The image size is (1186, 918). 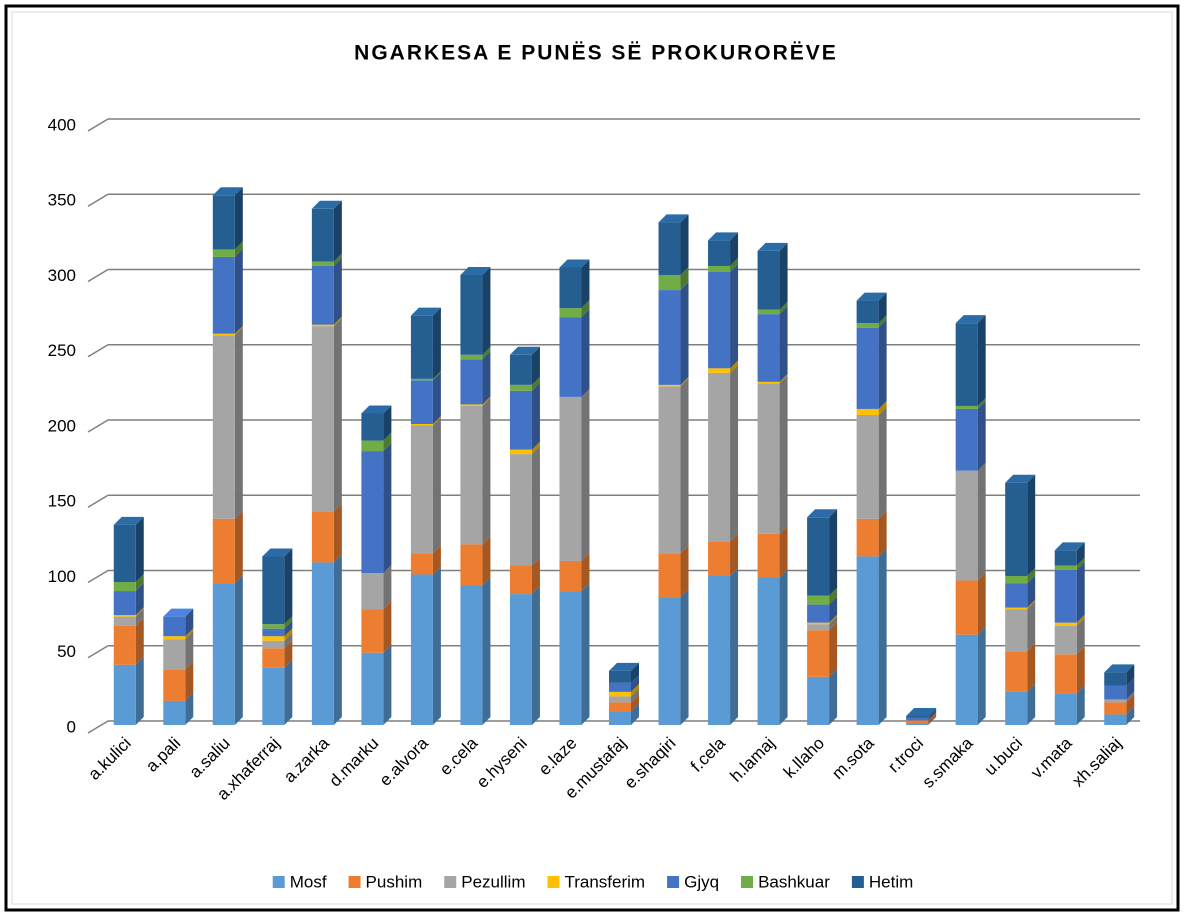 I want to click on legend-item: Bashkuar, so click(x=785, y=881).